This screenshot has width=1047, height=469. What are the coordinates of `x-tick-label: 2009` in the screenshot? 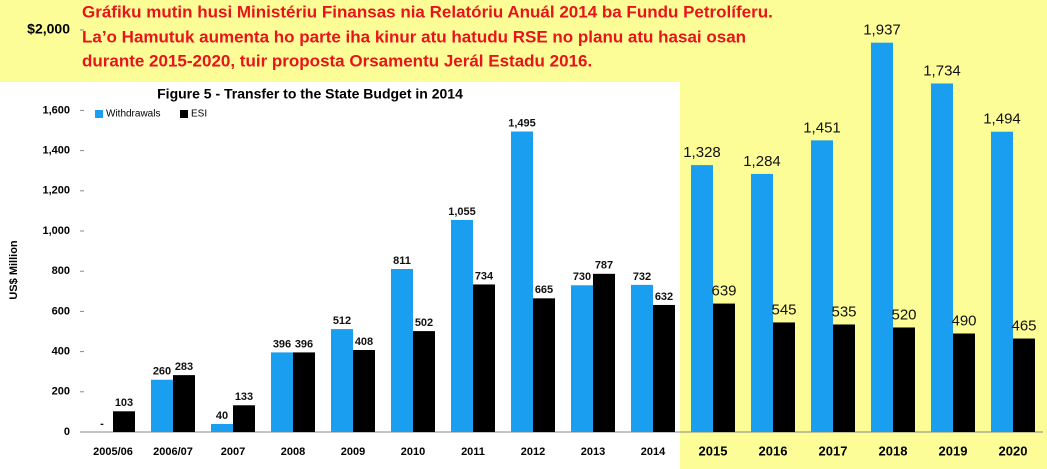 It's located at (353, 452).